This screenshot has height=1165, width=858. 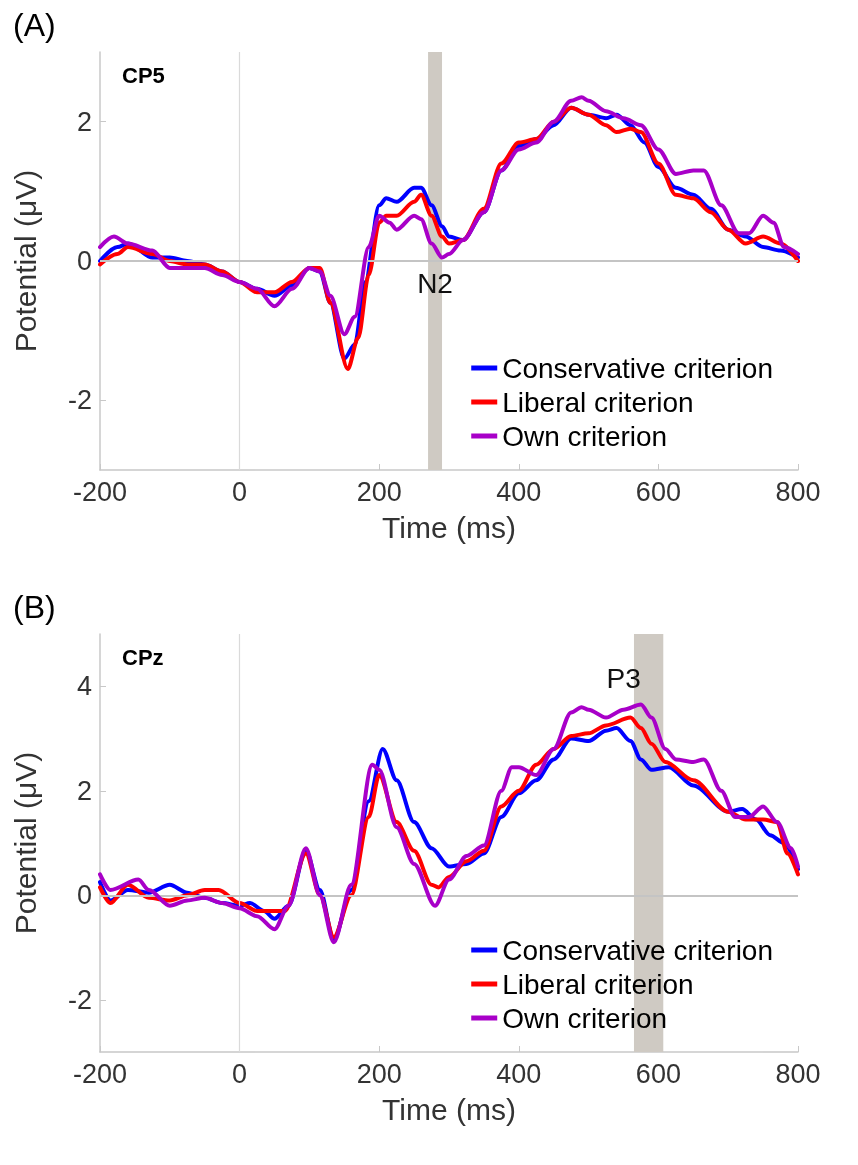 What do you see at coordinates (34, 25) in the screenshot?
I see `chart-title: (A)` at bounding box center [34, 25].